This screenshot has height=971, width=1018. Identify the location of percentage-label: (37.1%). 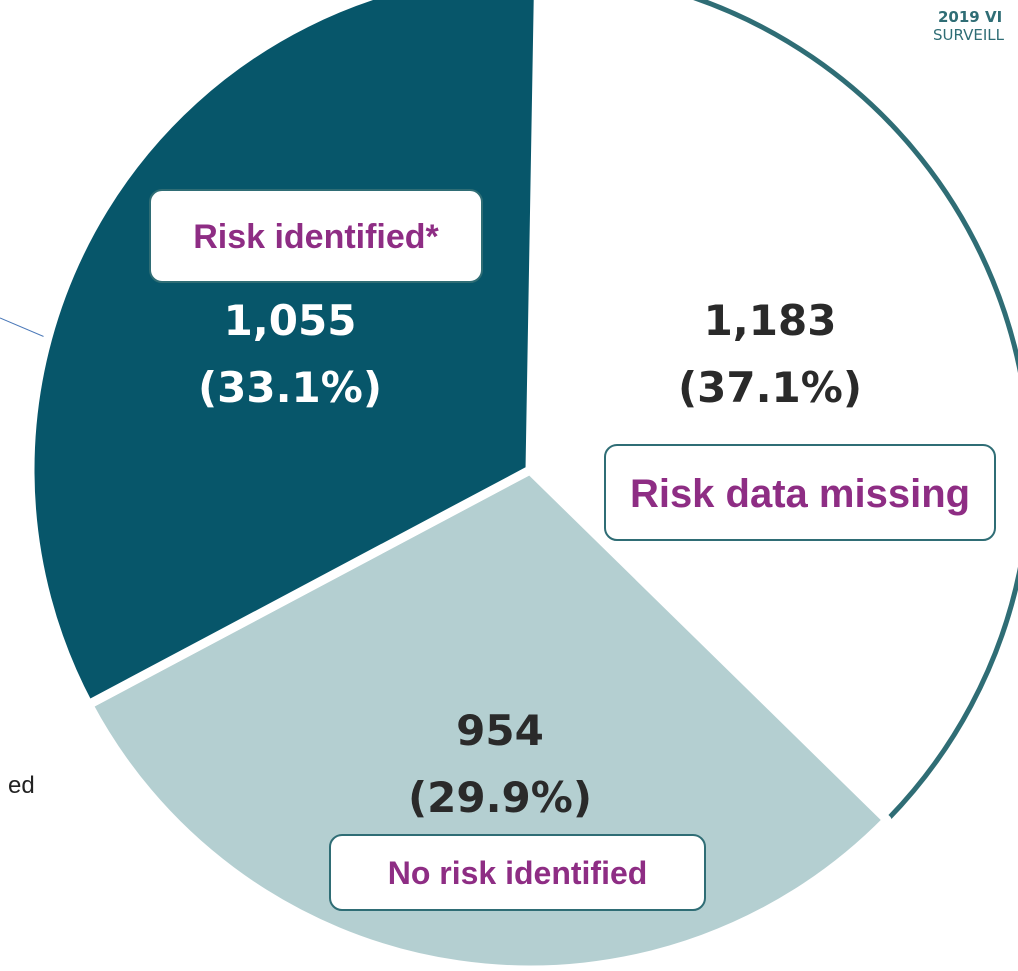
(770, 387).